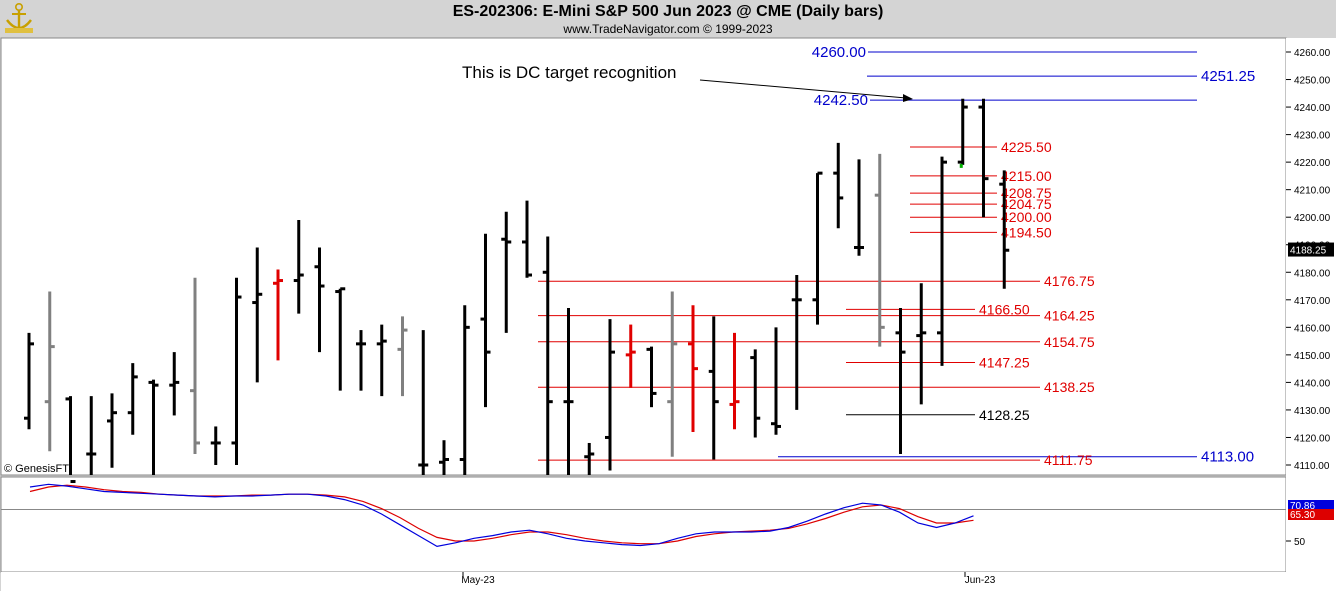 The width and height of the screenshot is (1336, 591). I want to click on price-tick-label: 4230.00, so click(1312, 136).